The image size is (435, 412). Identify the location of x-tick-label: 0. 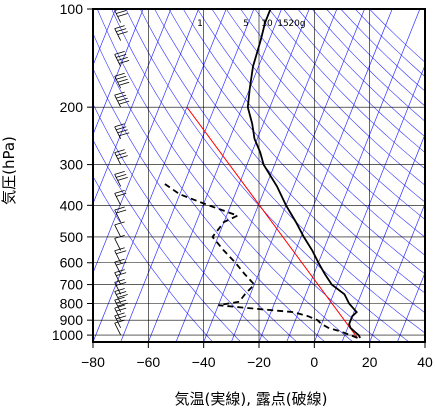
(314, 362).